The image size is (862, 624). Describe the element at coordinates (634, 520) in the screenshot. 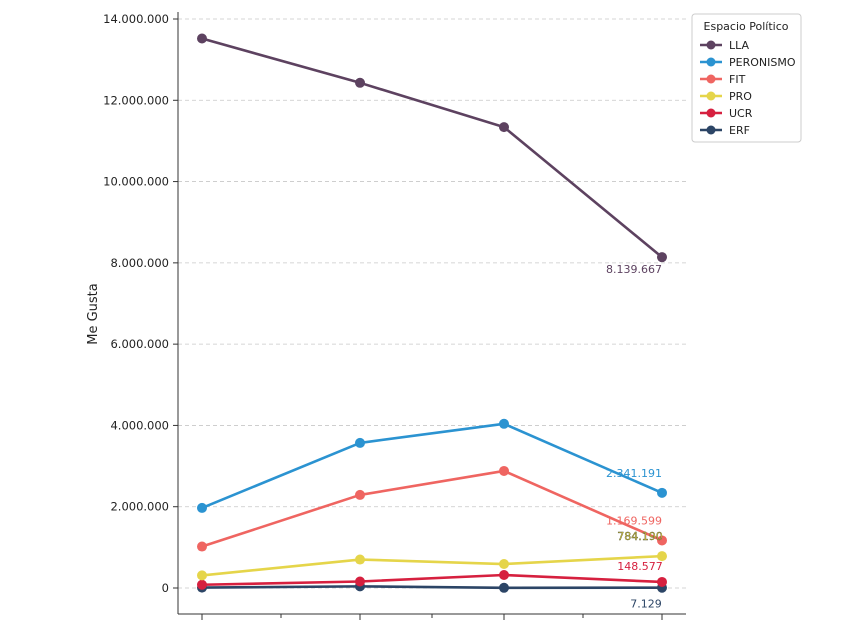

I see `data-label-fit: 1.169.599` at that location.